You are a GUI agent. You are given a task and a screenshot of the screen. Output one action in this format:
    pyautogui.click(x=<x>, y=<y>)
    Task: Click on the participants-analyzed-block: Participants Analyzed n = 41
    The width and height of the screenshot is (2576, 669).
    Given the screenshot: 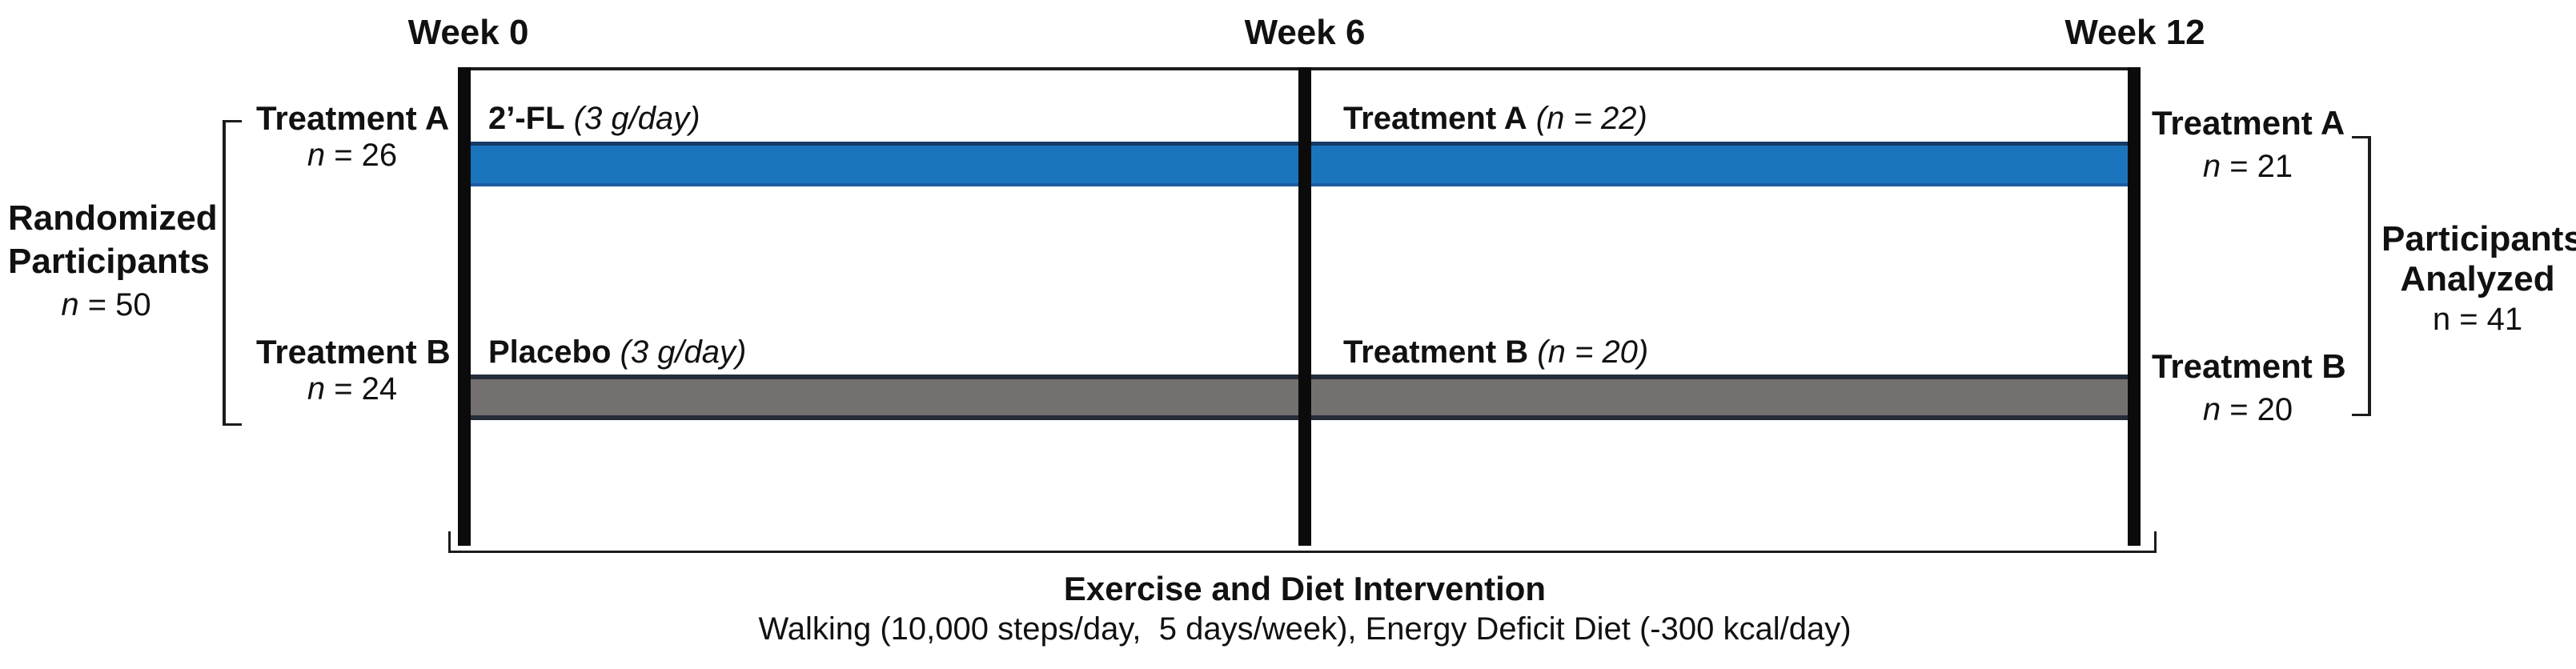 What is the action you would take?
    pyautogui.click(x=2478, y=279)
    